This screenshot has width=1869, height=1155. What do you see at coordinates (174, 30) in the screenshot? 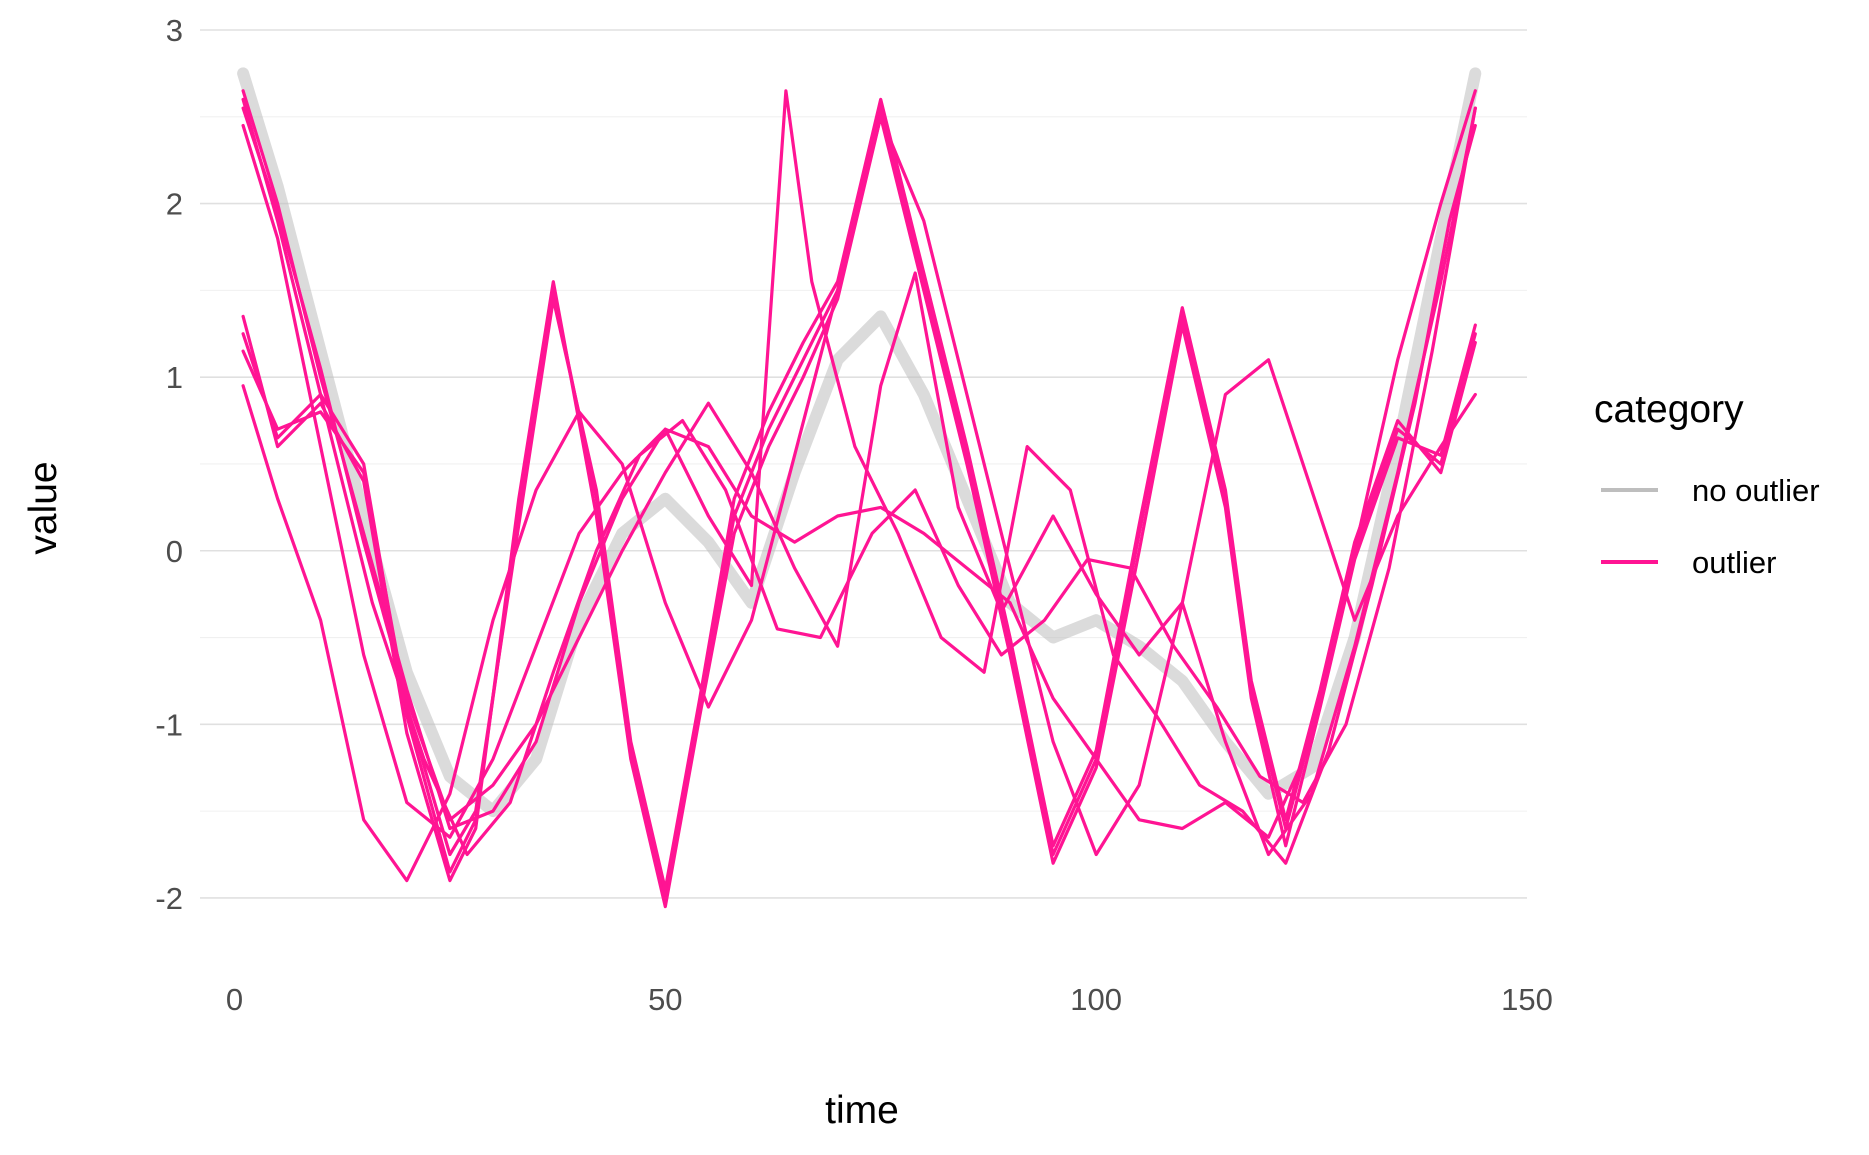
I see `y-tick-label: 3` at bounding box center [174, 30].